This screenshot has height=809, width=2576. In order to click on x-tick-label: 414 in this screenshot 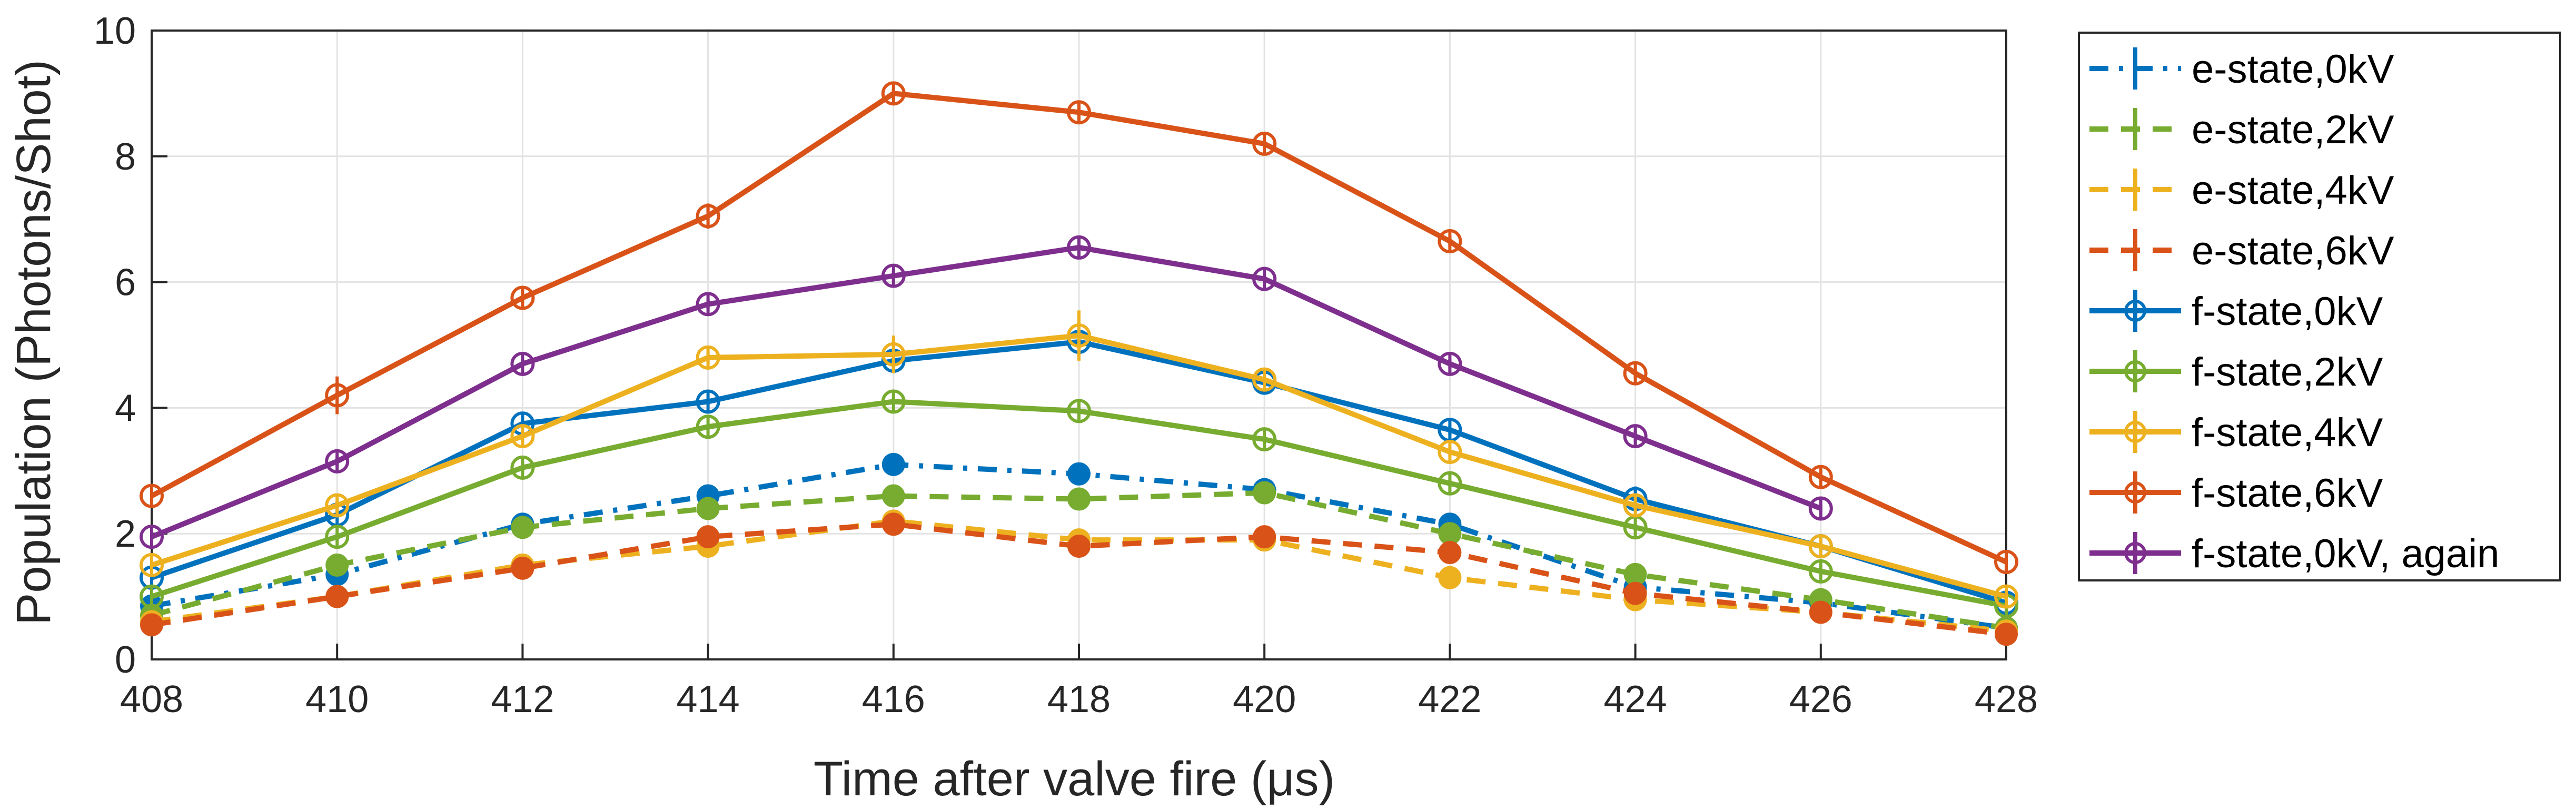, I will do `click(708, 700)`.